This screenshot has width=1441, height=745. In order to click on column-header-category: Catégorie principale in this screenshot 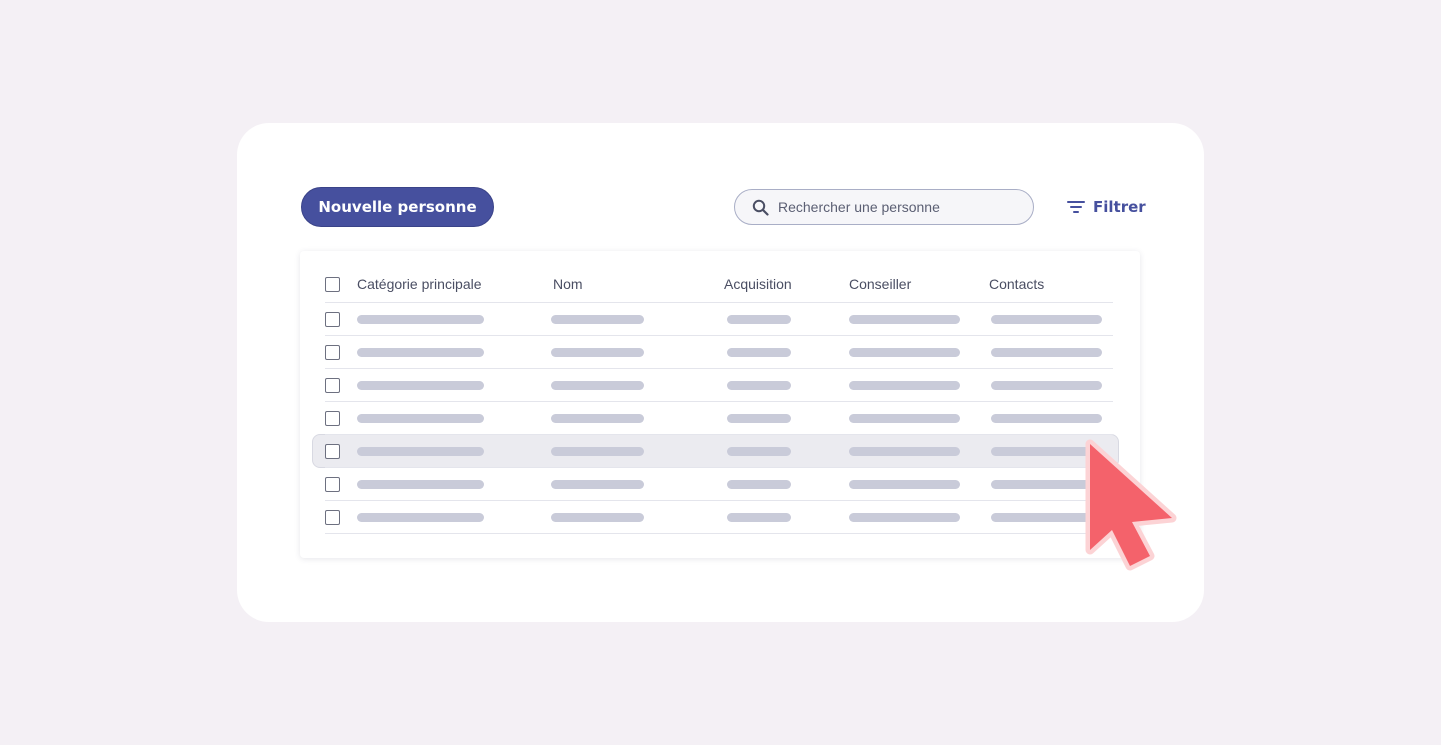, I will do `click(419, 284)`.